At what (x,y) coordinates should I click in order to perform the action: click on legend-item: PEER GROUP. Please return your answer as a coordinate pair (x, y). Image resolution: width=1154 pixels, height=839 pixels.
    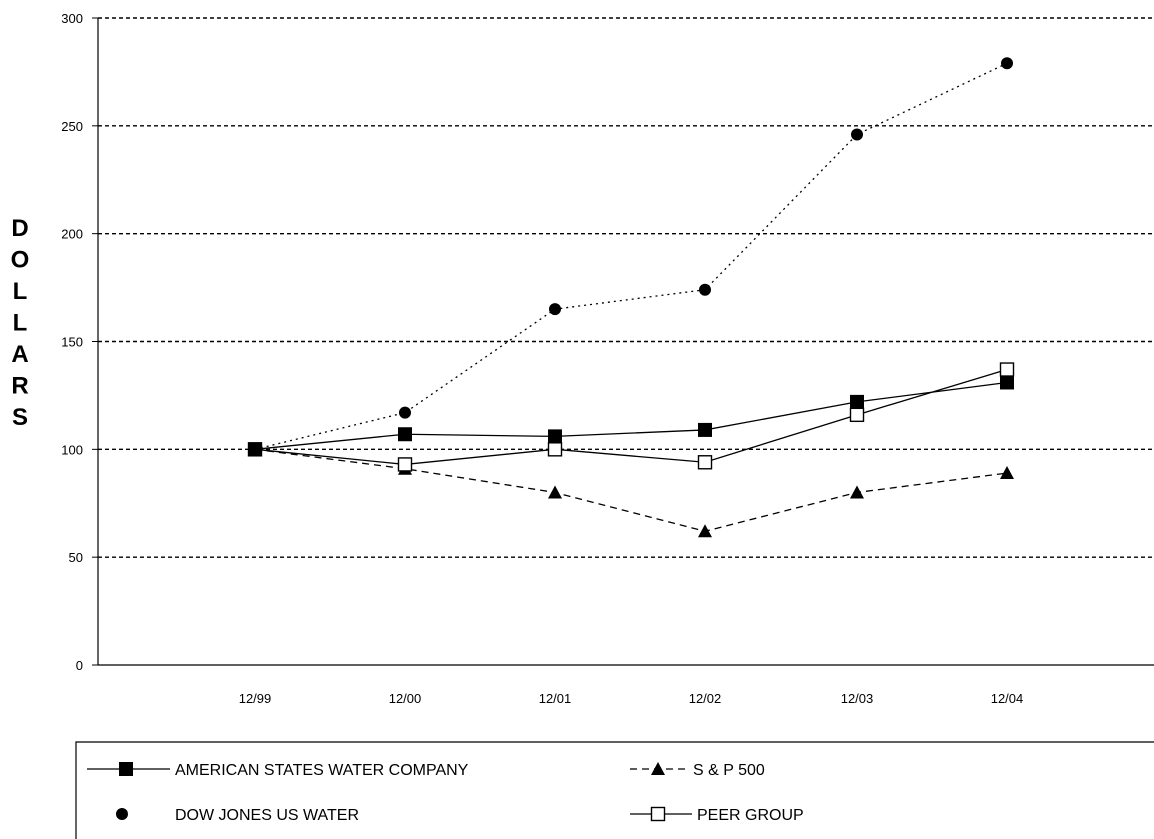
    Looking at the image, I should click on (717, 815).